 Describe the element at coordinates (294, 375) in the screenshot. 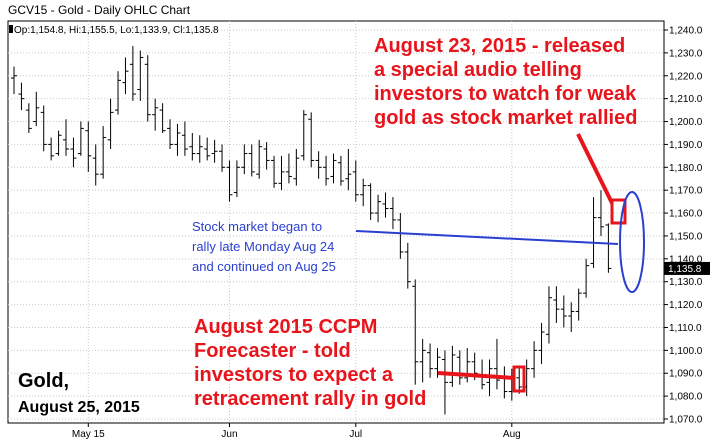

I see `note-bm-line-3: investors to expect a` at that location.